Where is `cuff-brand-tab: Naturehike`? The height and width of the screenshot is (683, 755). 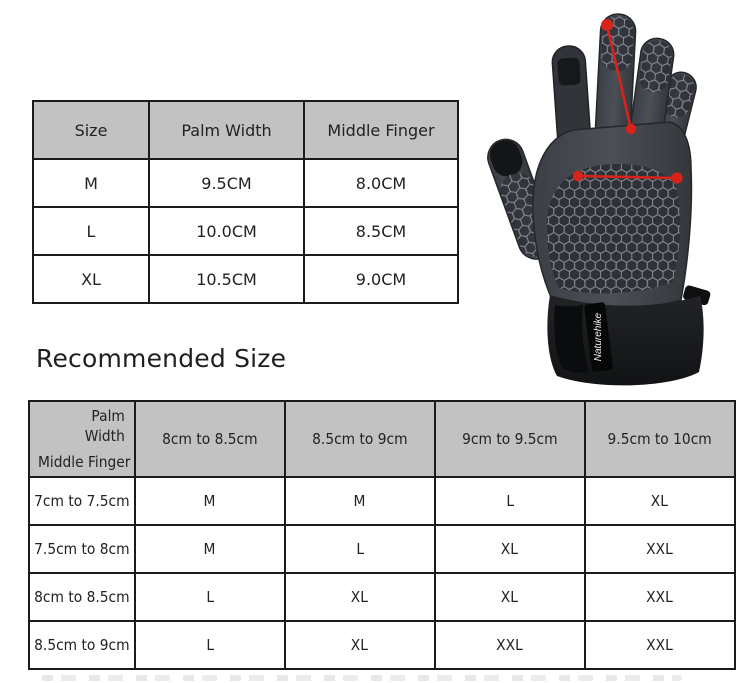
cuff-brand-tab: Naturehike is located at coordinates (598, 337).